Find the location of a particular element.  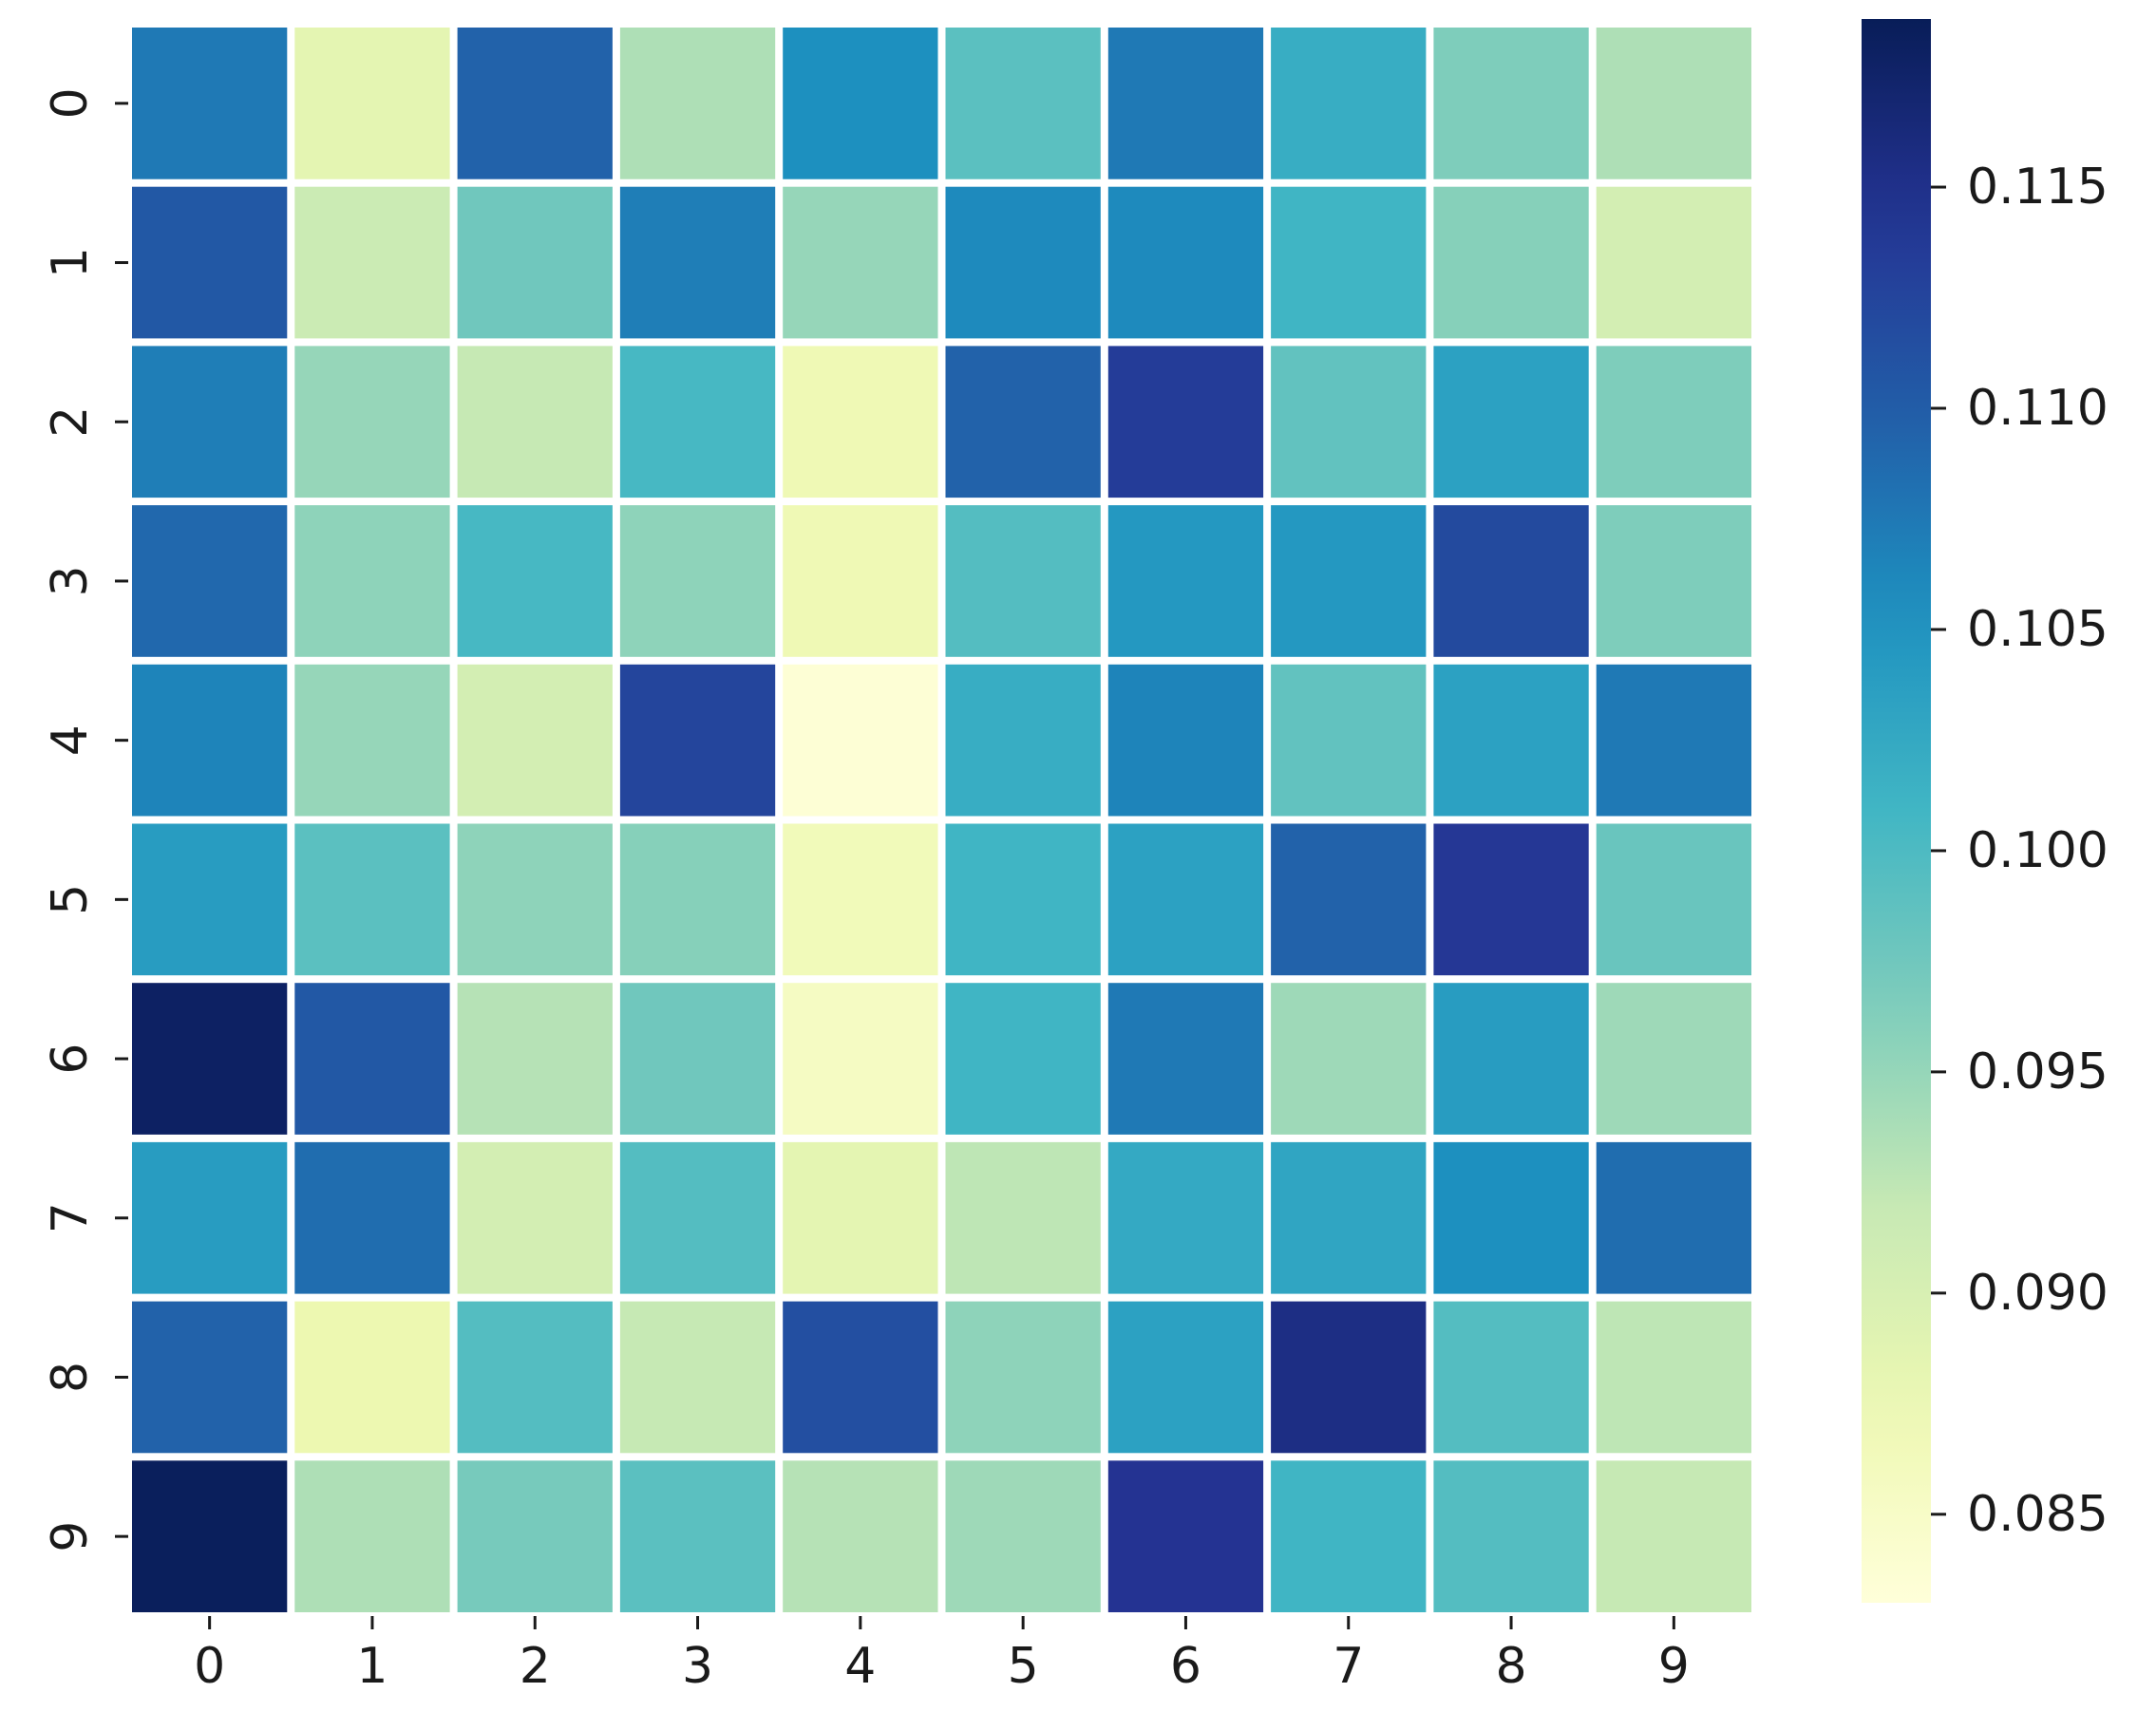

y-tick-label: 2 is located at coordinates (71, 422).